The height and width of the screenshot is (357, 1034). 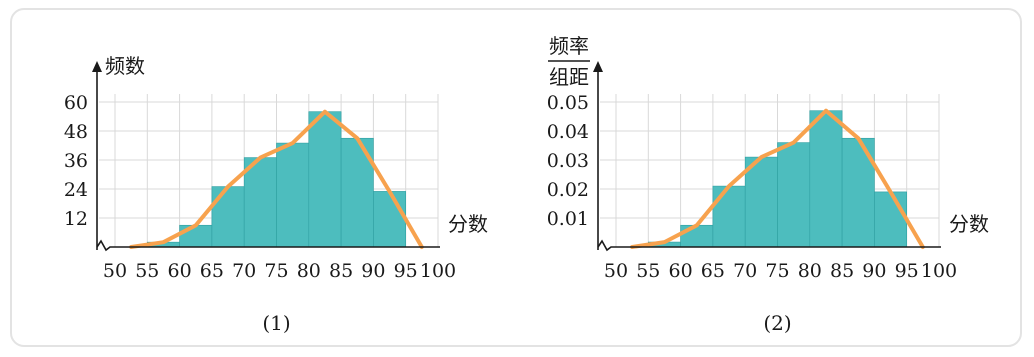 I want to click on y-tick-label: 24, so click(x=76, y=190).